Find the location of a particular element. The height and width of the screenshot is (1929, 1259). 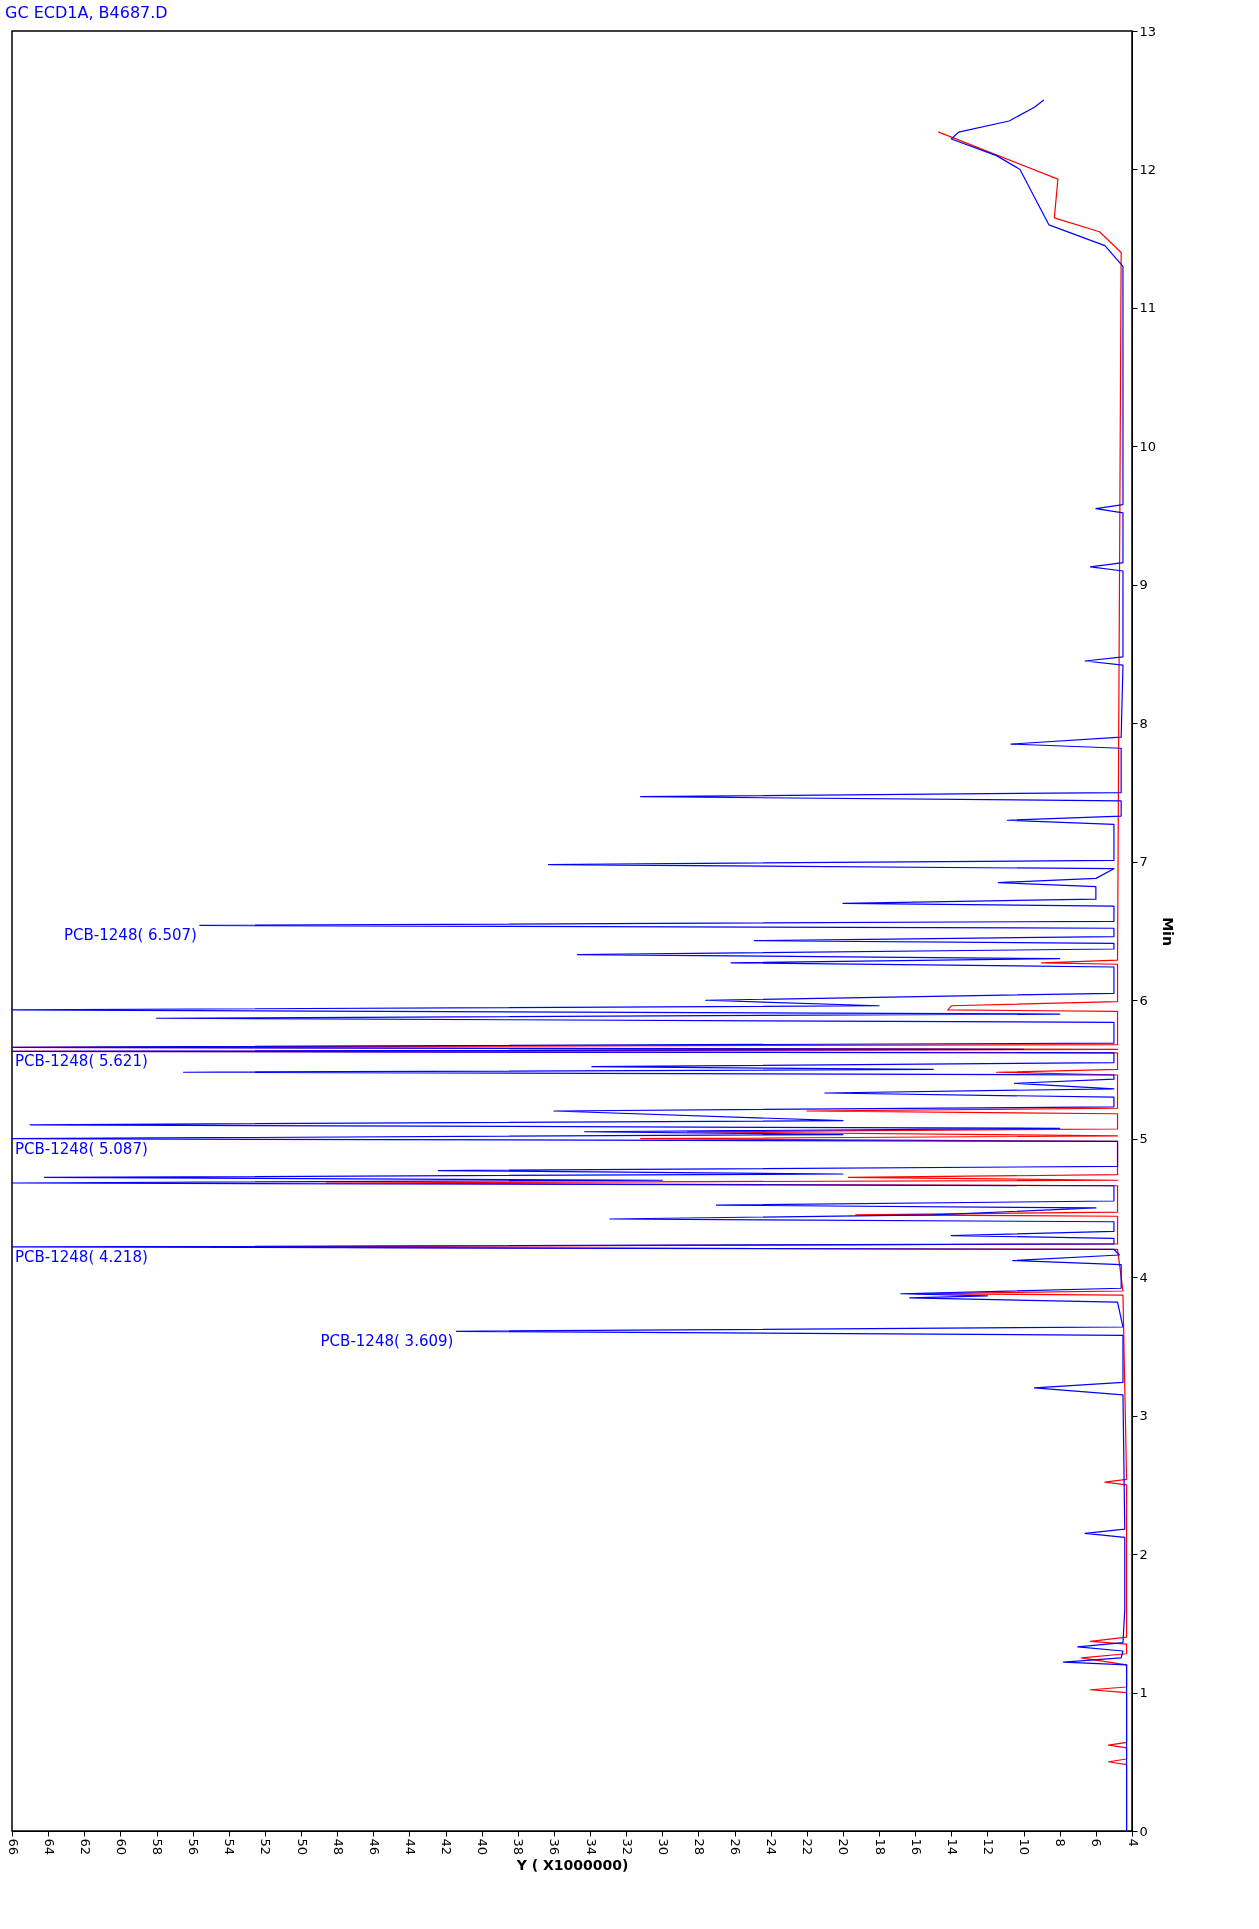

y-tick-label: 9 is located at coordinates (1143, 585).